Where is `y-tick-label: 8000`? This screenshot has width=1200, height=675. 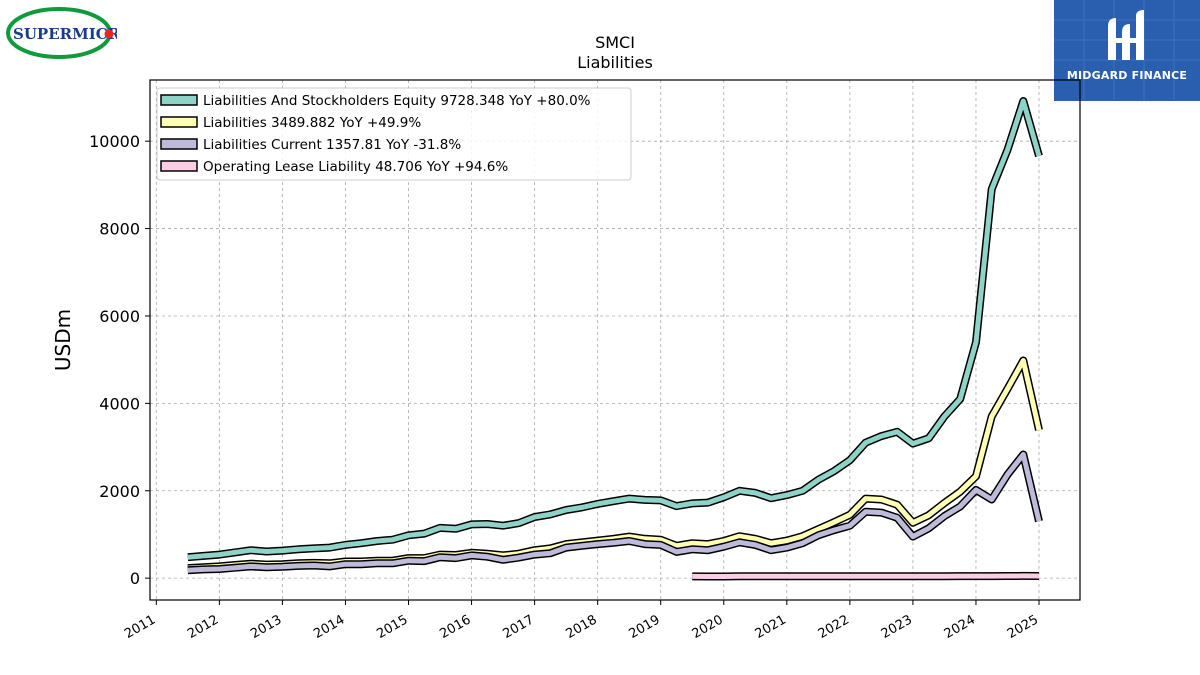
y-tick-label: 8000 is located at coordinates (119, 229).